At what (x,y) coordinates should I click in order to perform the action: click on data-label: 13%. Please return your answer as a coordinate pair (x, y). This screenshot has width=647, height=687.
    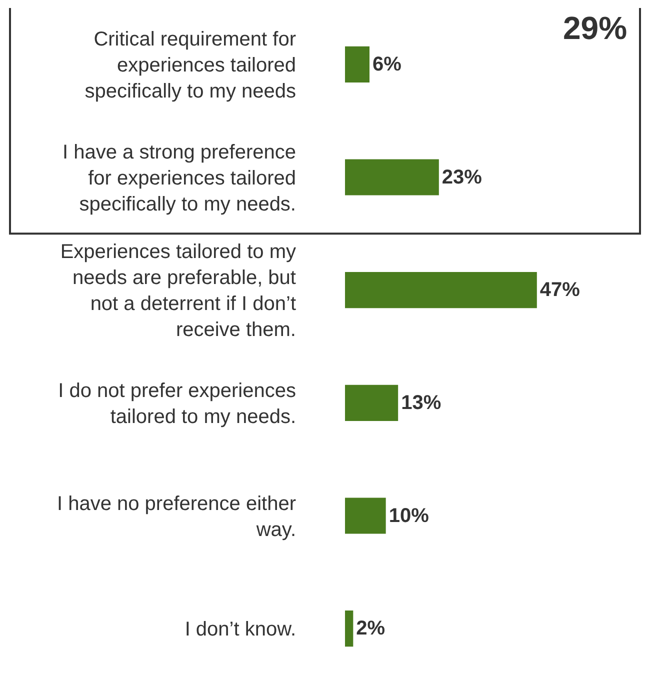
    Looking at the image, I should click on (421, 403).